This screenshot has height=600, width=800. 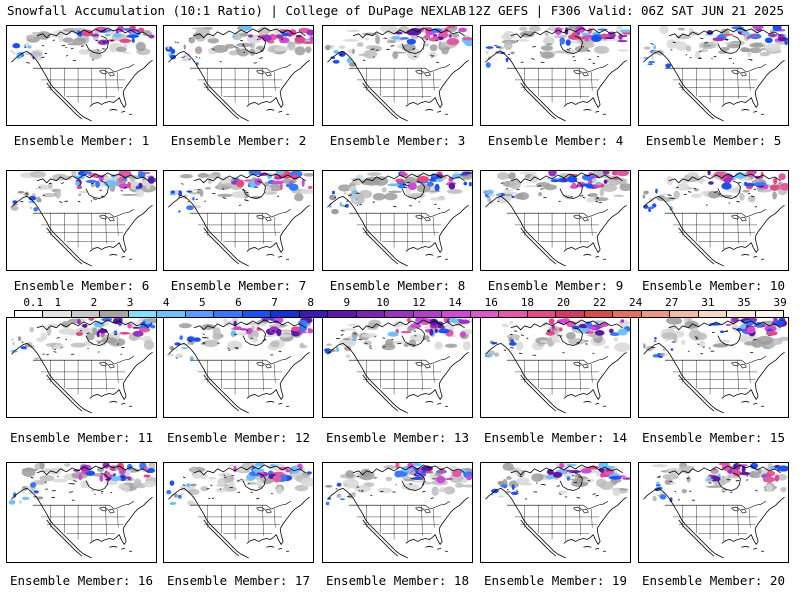 What do you see at coordinates (455, 302) in the screenshot?
I see `colorbar-tick-label: 14` at bounding box center [455, 302].